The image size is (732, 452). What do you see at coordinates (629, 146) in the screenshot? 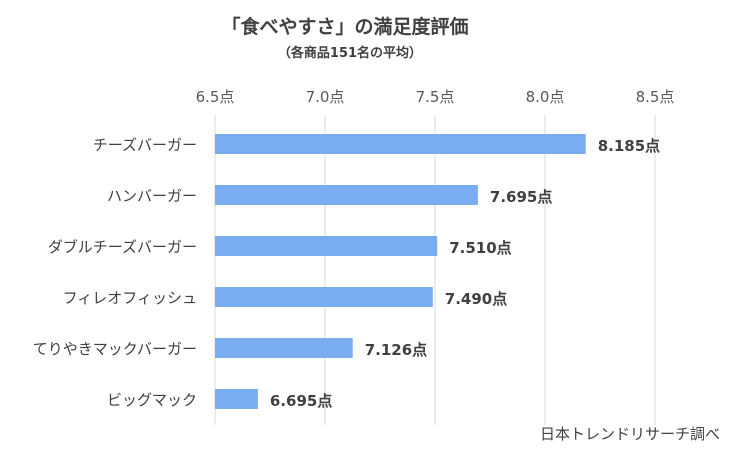
I see `data-label: 8.185点` at bounding box center [629, 146].